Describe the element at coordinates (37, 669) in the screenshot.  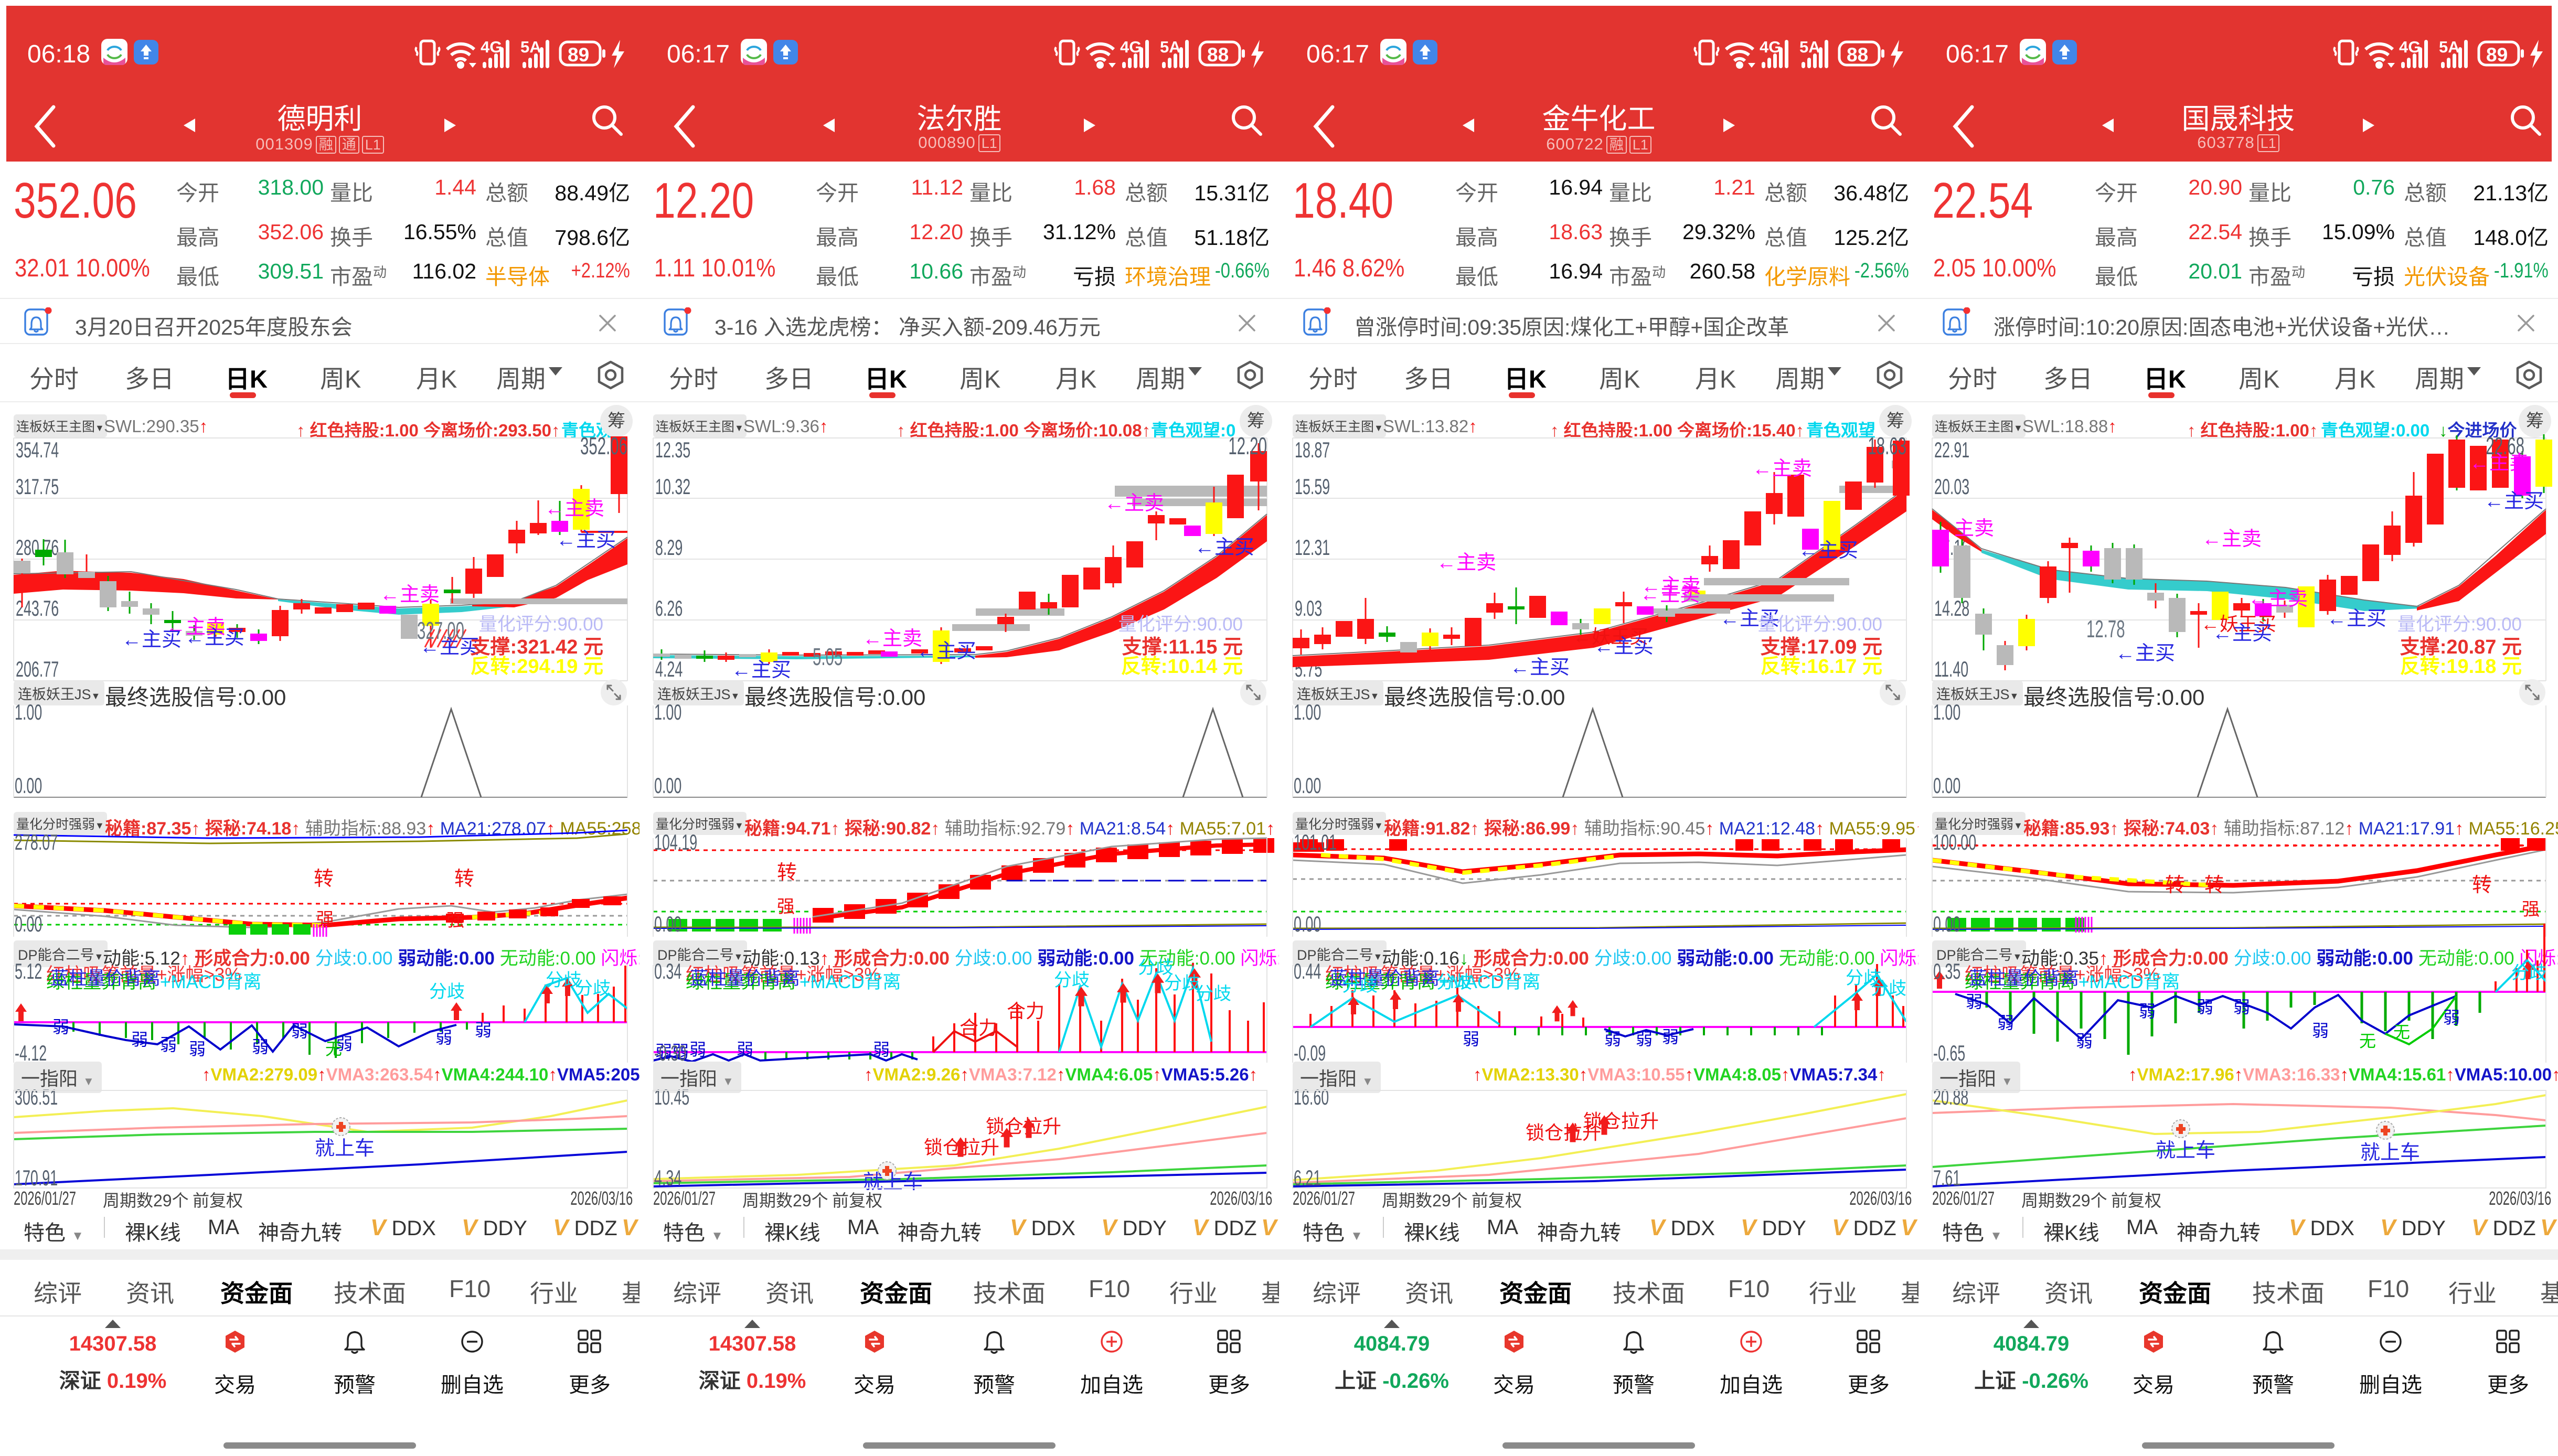
I see `svg-text: 206.77` at that location.